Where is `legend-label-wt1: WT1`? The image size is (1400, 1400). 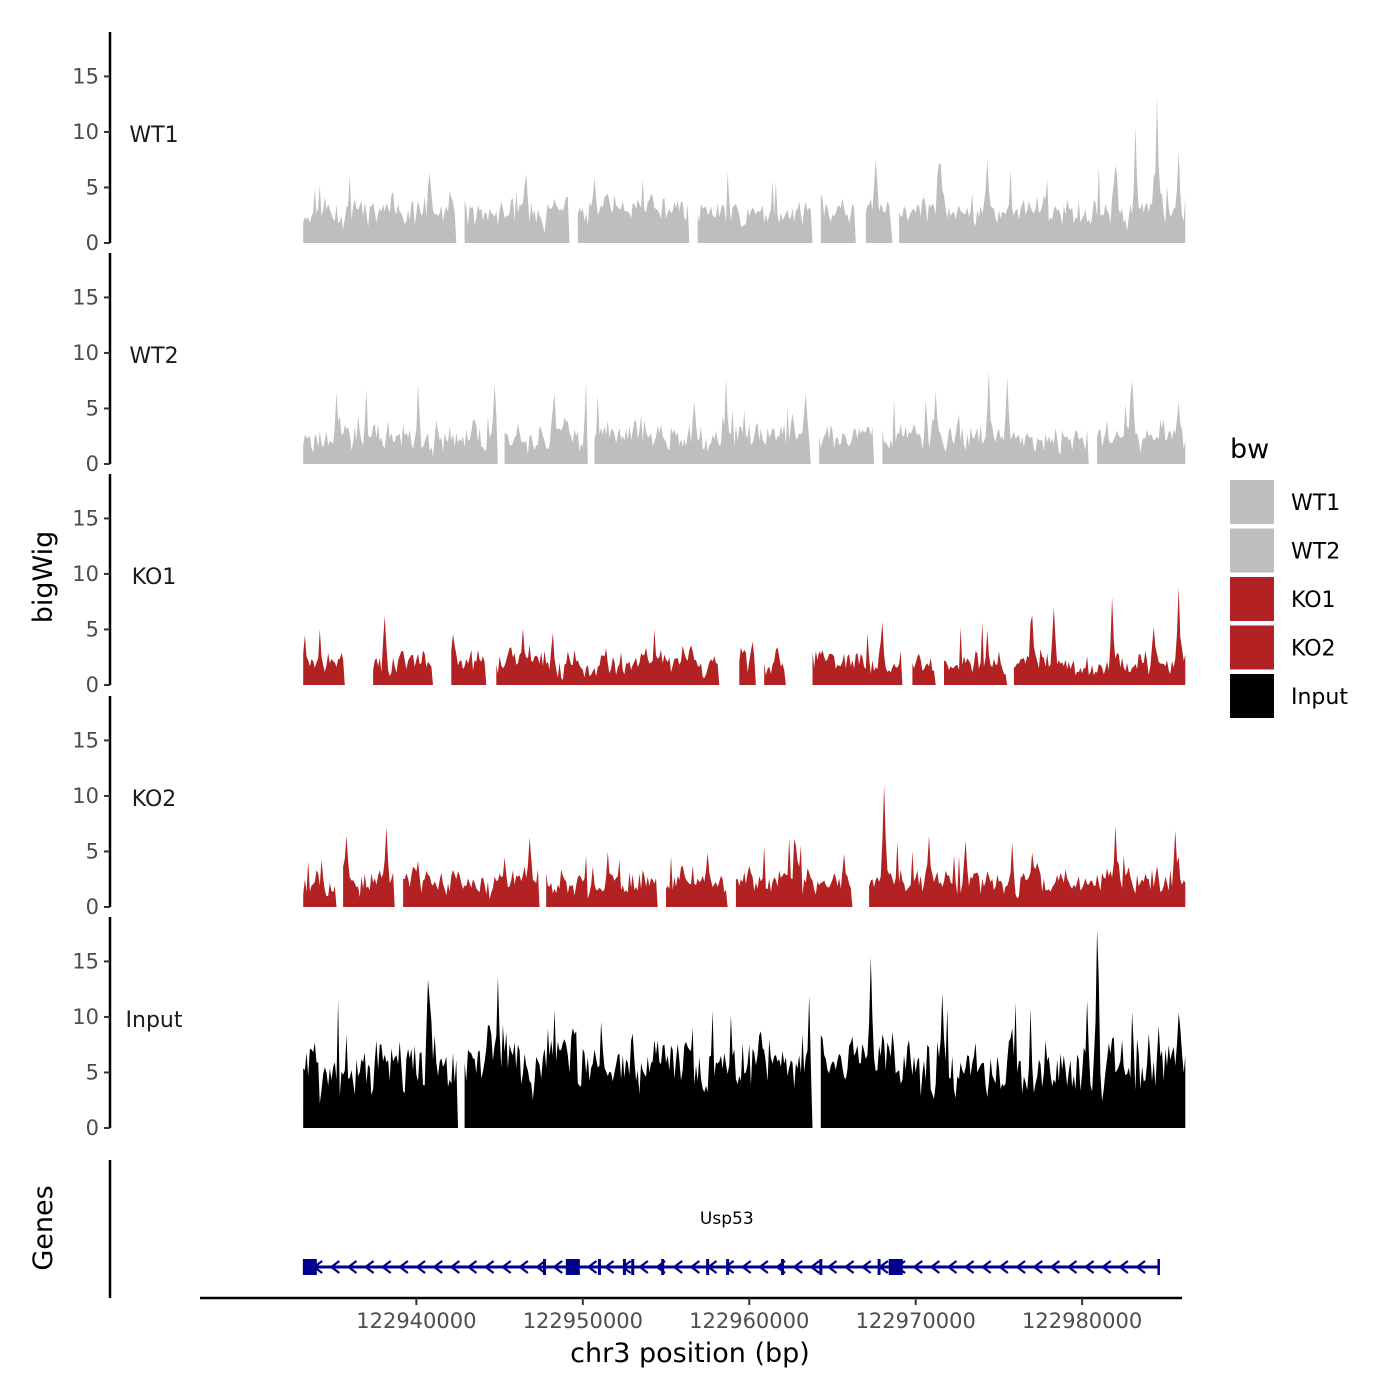 legend-label-wt1: WT1 is located at coordinates (1315, 503).